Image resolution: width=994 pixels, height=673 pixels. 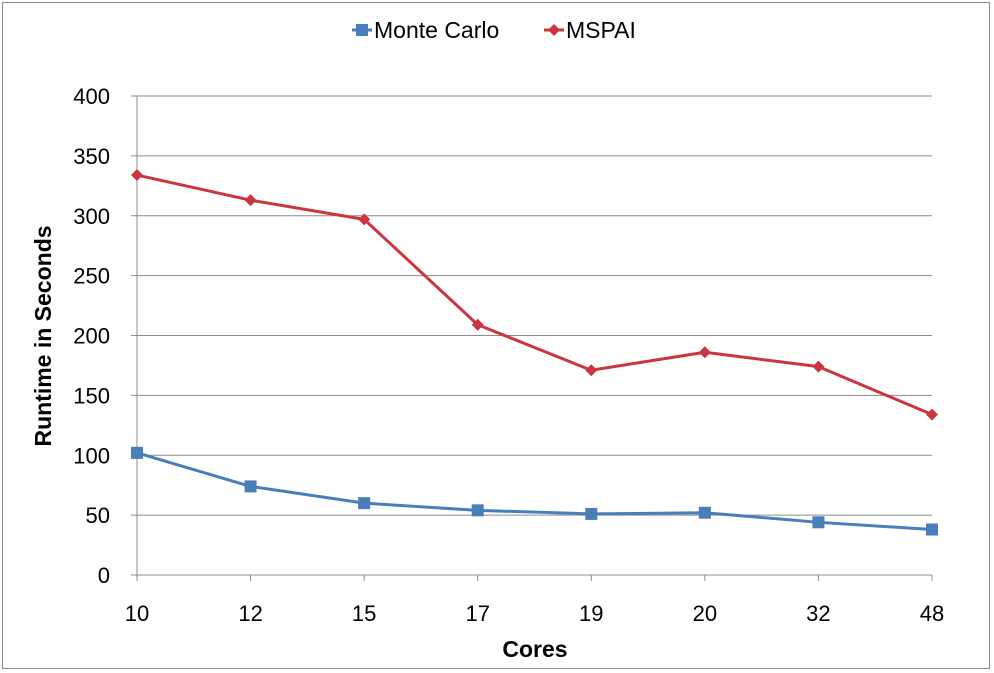 I want to click on y-tick-labels: 0 50 100 150 200 250 300 350 400, so click(x=91, y=336).